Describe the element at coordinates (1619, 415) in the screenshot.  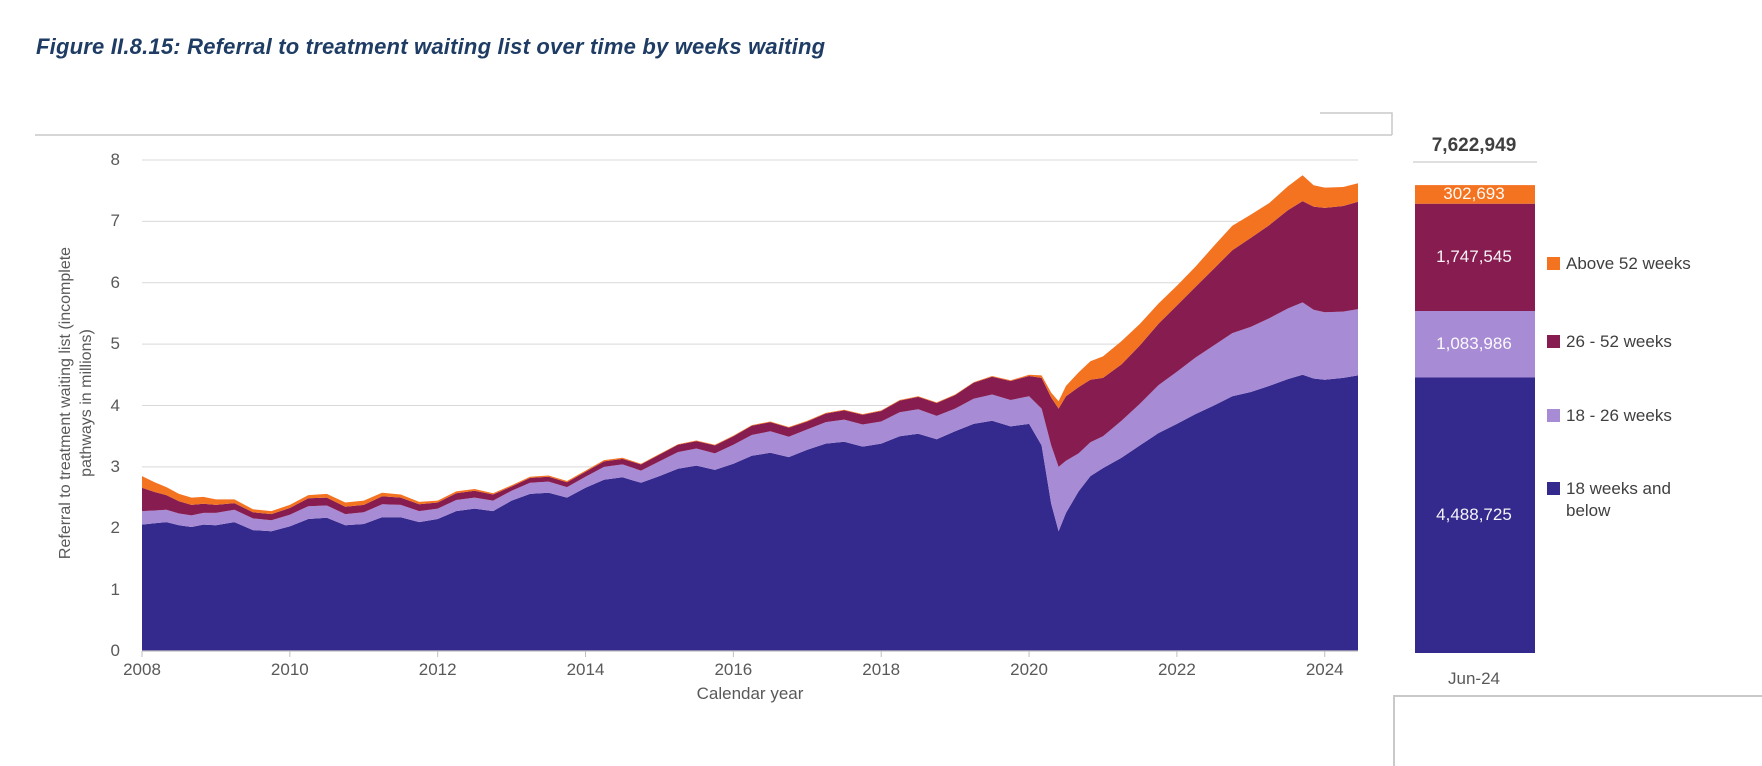
I see `legend-label: 18 - 26 weeks` at that location.